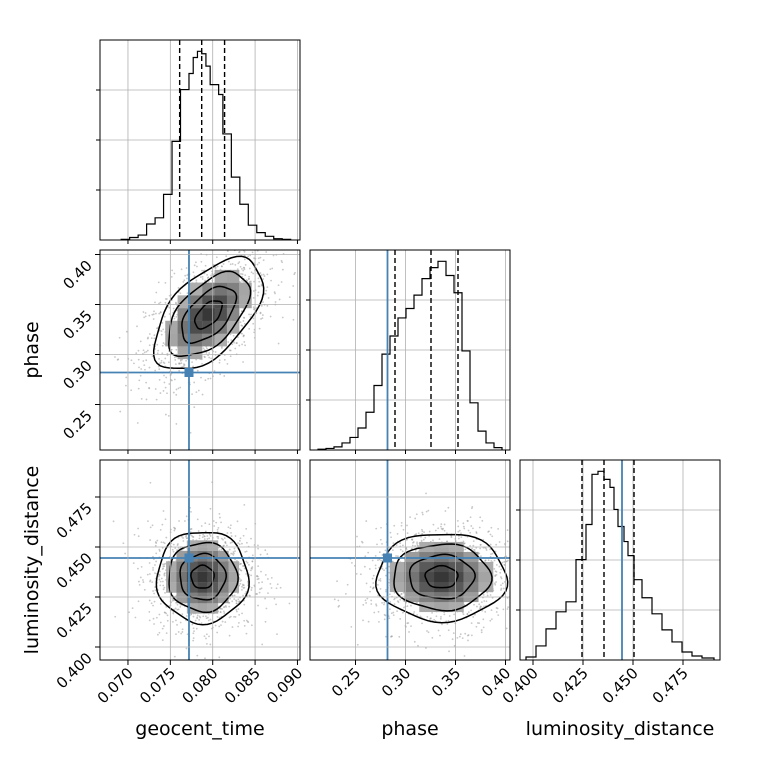  What do you see at coordinates (446, 682) in the screenshot?
I see `x-tick-label: 0.35` at bounding box center [446, 682].